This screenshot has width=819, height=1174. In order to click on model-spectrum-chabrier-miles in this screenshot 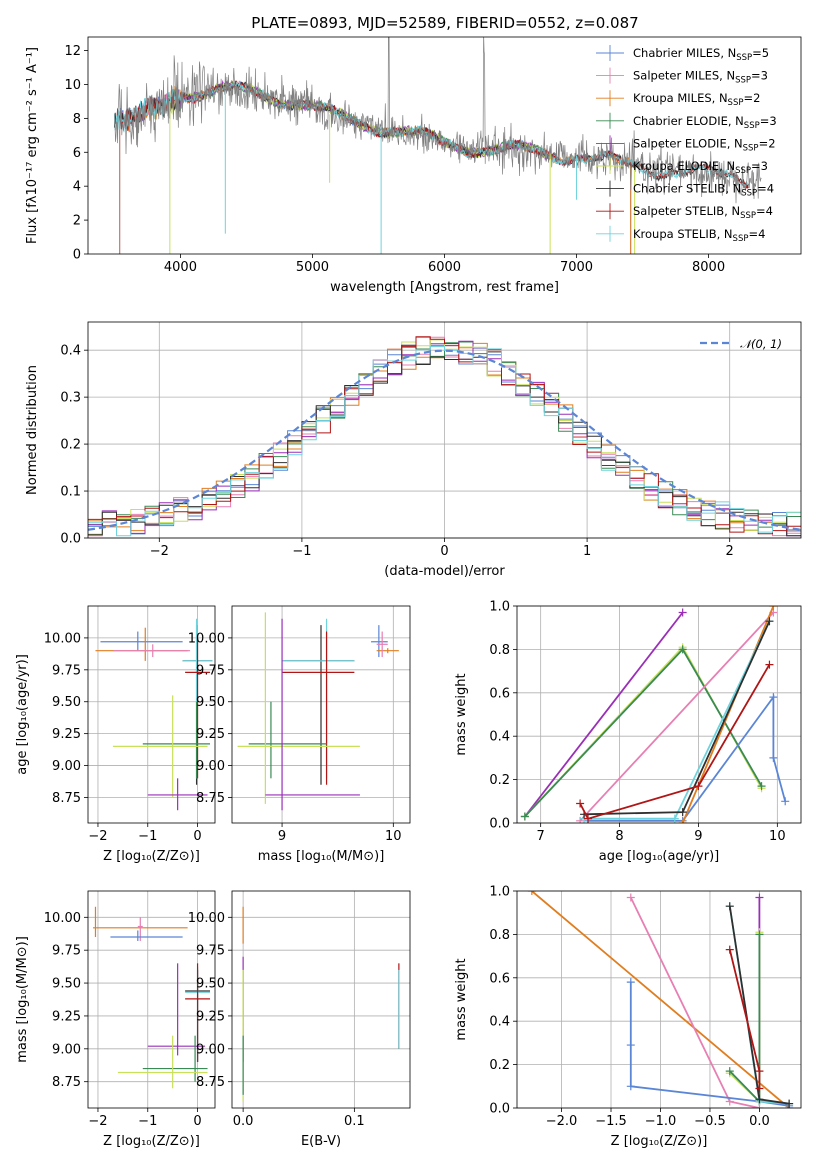, I will do `click(375, 167)`.